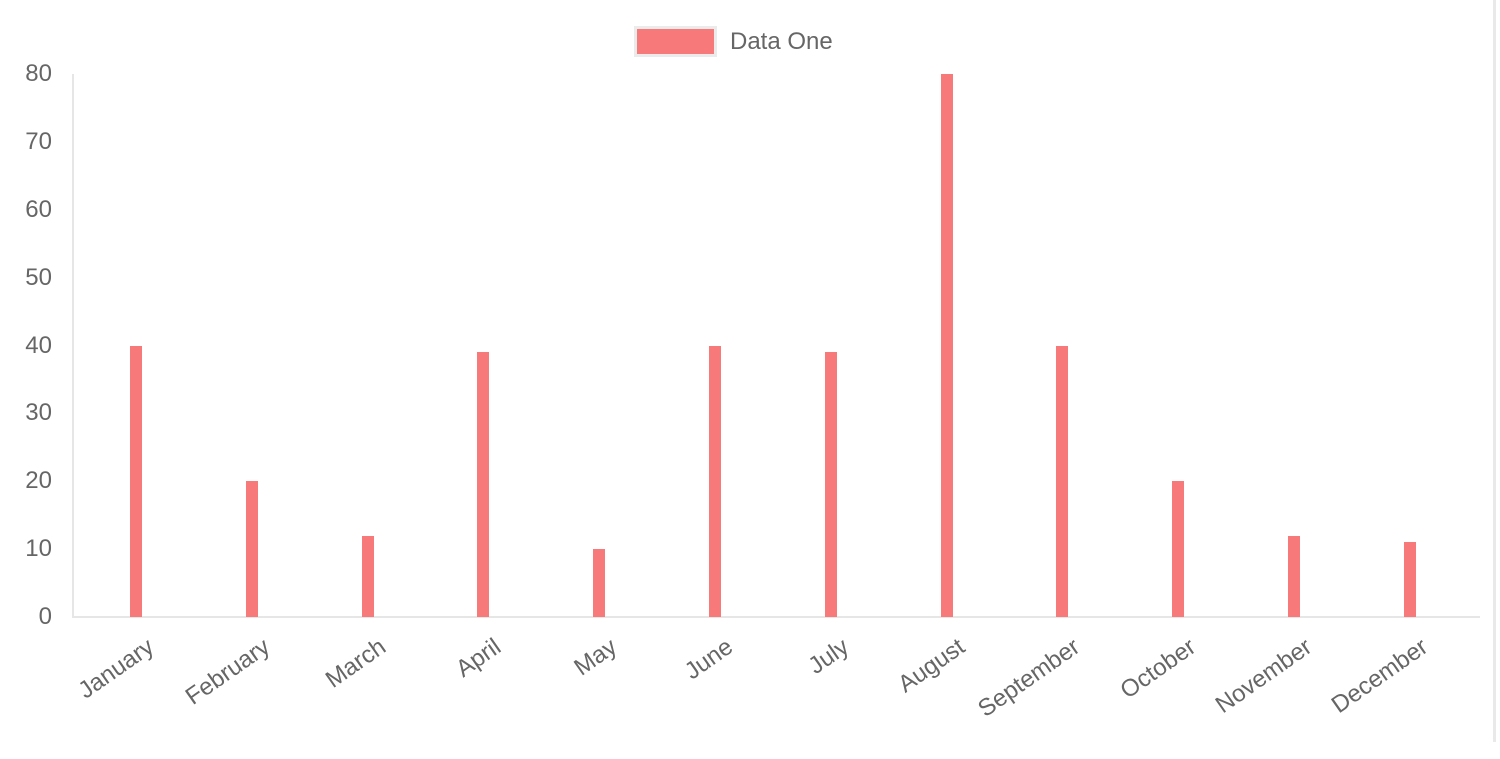  Describe the element at coordinates (38, 73) in the screenshot. I see `y-tick-label-80: 80` at that location.